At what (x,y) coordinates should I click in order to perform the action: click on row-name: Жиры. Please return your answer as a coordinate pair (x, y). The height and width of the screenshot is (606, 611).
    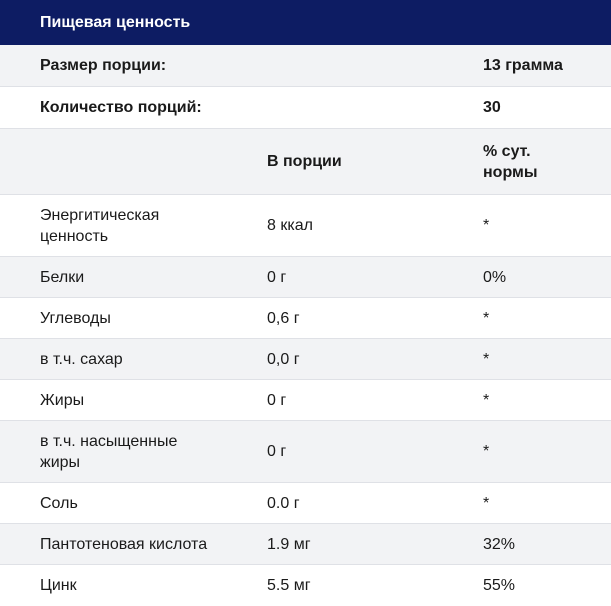
    Looking at the image, I should click on (62, 400).